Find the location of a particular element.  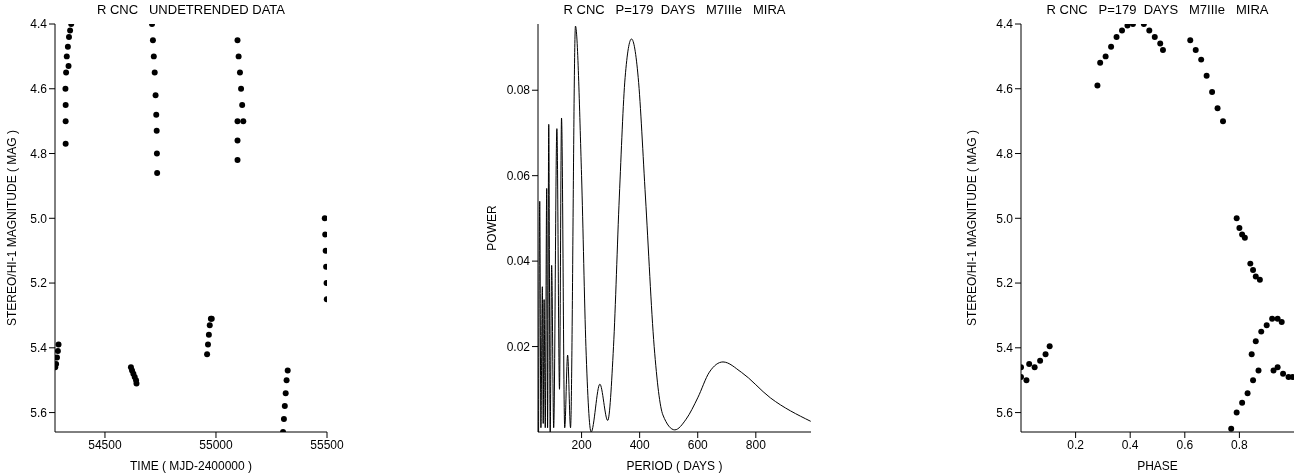

chart-title: R CNC UNDETRENDED DATA is located at coordinates (191, 9).